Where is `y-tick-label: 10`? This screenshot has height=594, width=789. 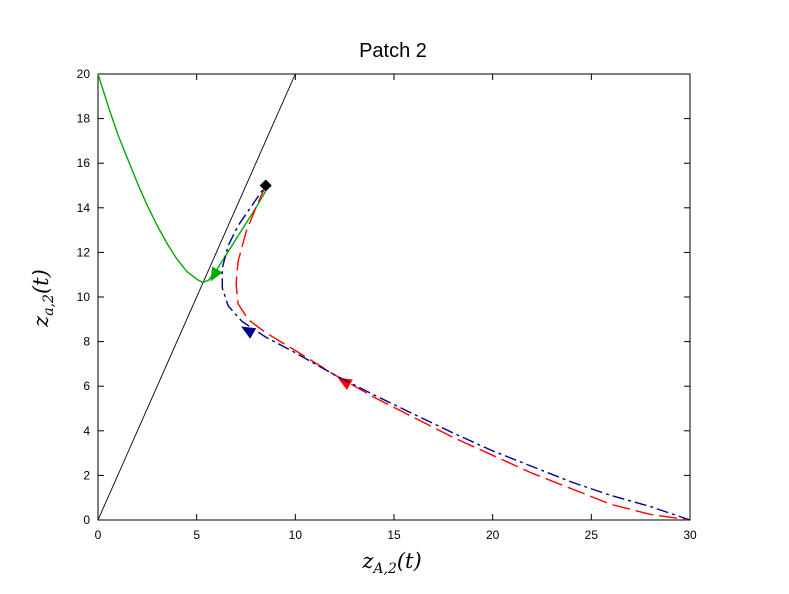
y-tick-label: 10 is located at coordinates (84, 297).